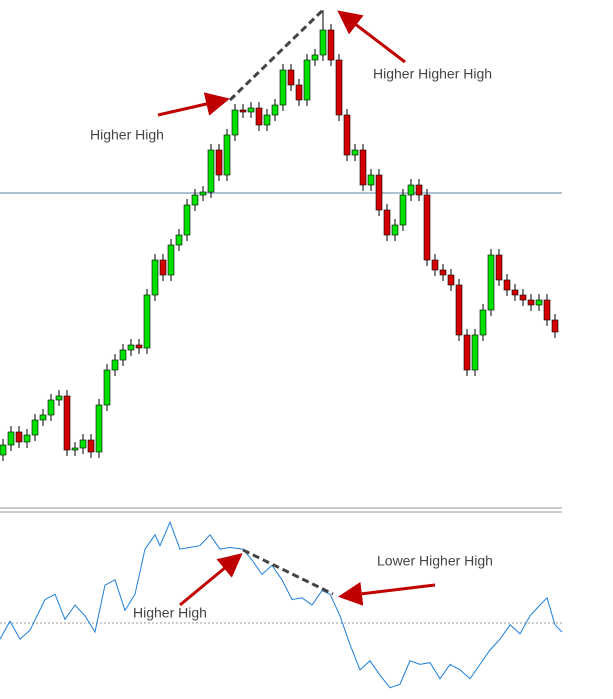 Image resolution: width=613 pixels, height=699 pixels. What do you see at coordinates (288, 572) in the screenshot?
I see `trend-line` at bounding box center [288, 572].